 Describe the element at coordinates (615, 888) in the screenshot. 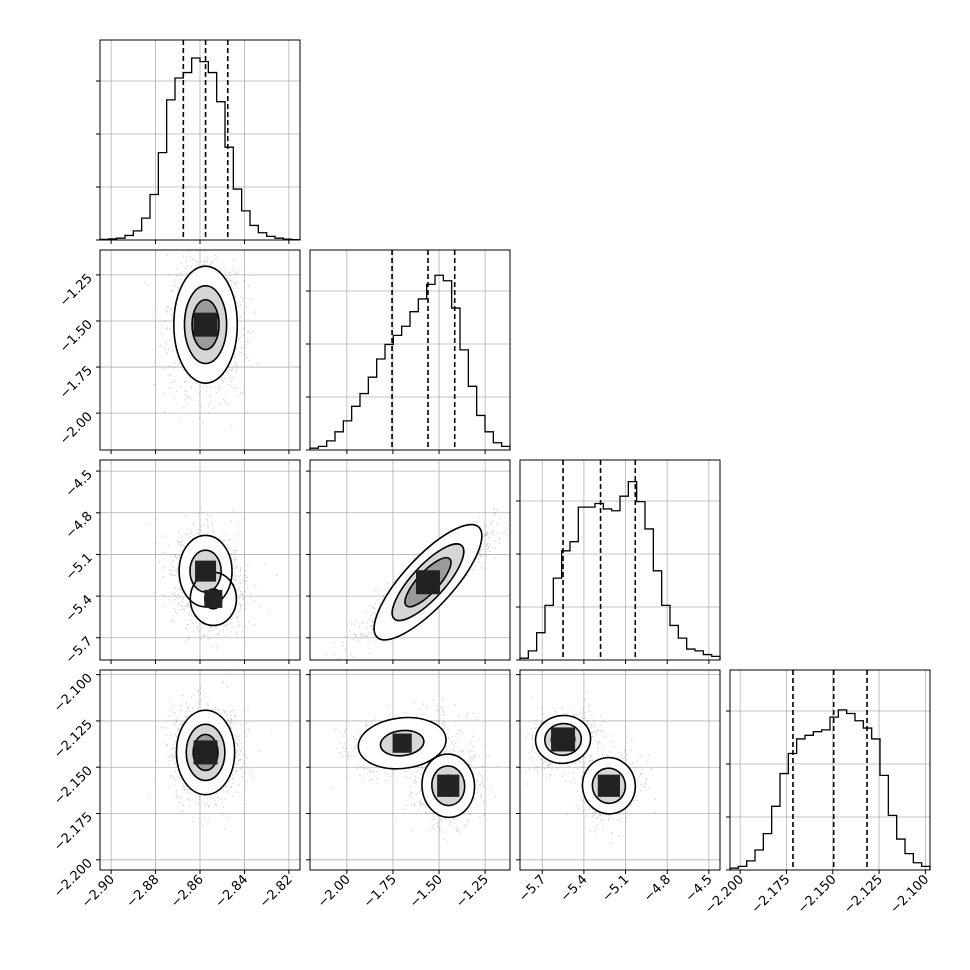

I see `x-tick-label: −5.1` at that location.